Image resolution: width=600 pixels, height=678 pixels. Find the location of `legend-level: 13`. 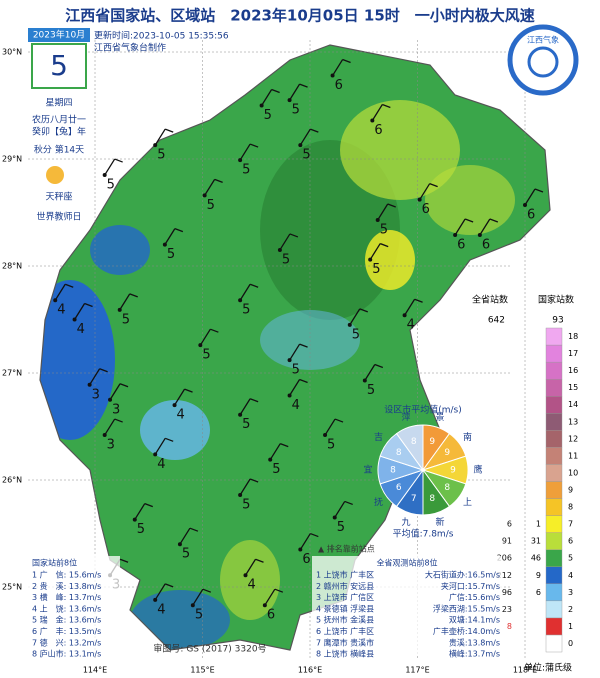

legend-level: 13 is located at coordinates (573, 421).